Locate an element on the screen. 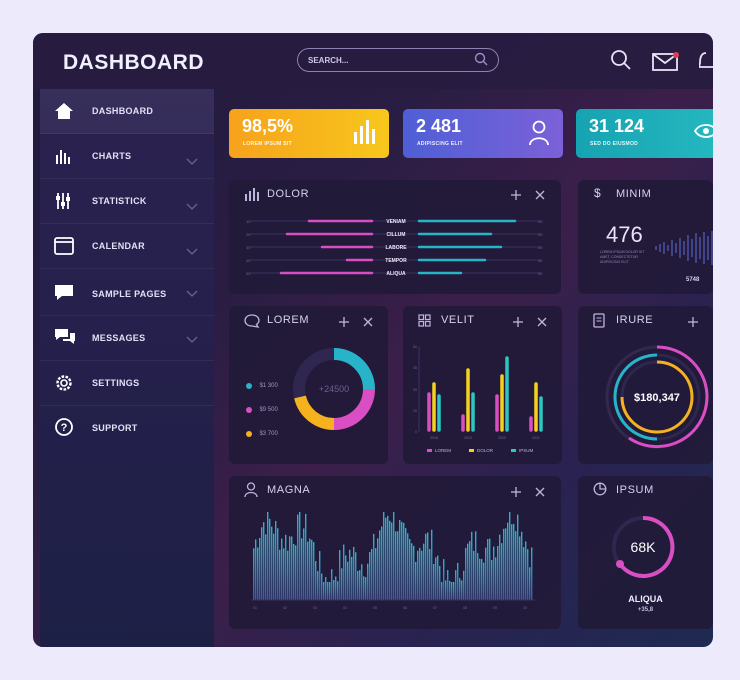 This screenshot has height=680, width=740. sidebar-item-messages: MESSAGES is located at coordinates (127, 338).